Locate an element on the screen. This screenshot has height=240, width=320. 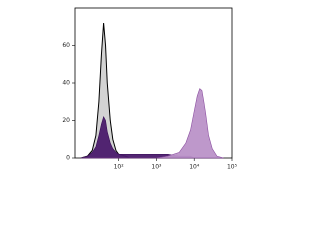
x-tick-label: 10⁴ is located at coordinates (194, 167).